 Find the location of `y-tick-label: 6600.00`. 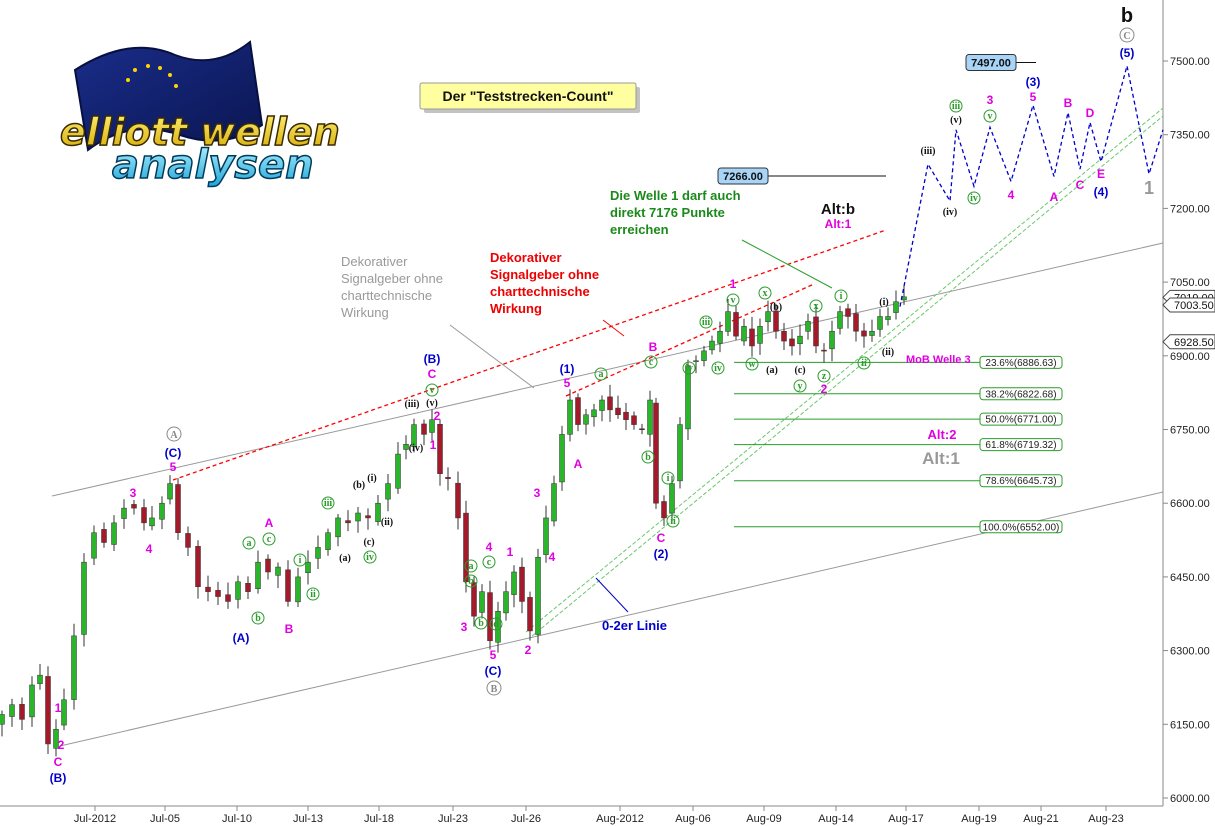

y-tick-label: 6600.00 is located at coordinates (1190, 504).